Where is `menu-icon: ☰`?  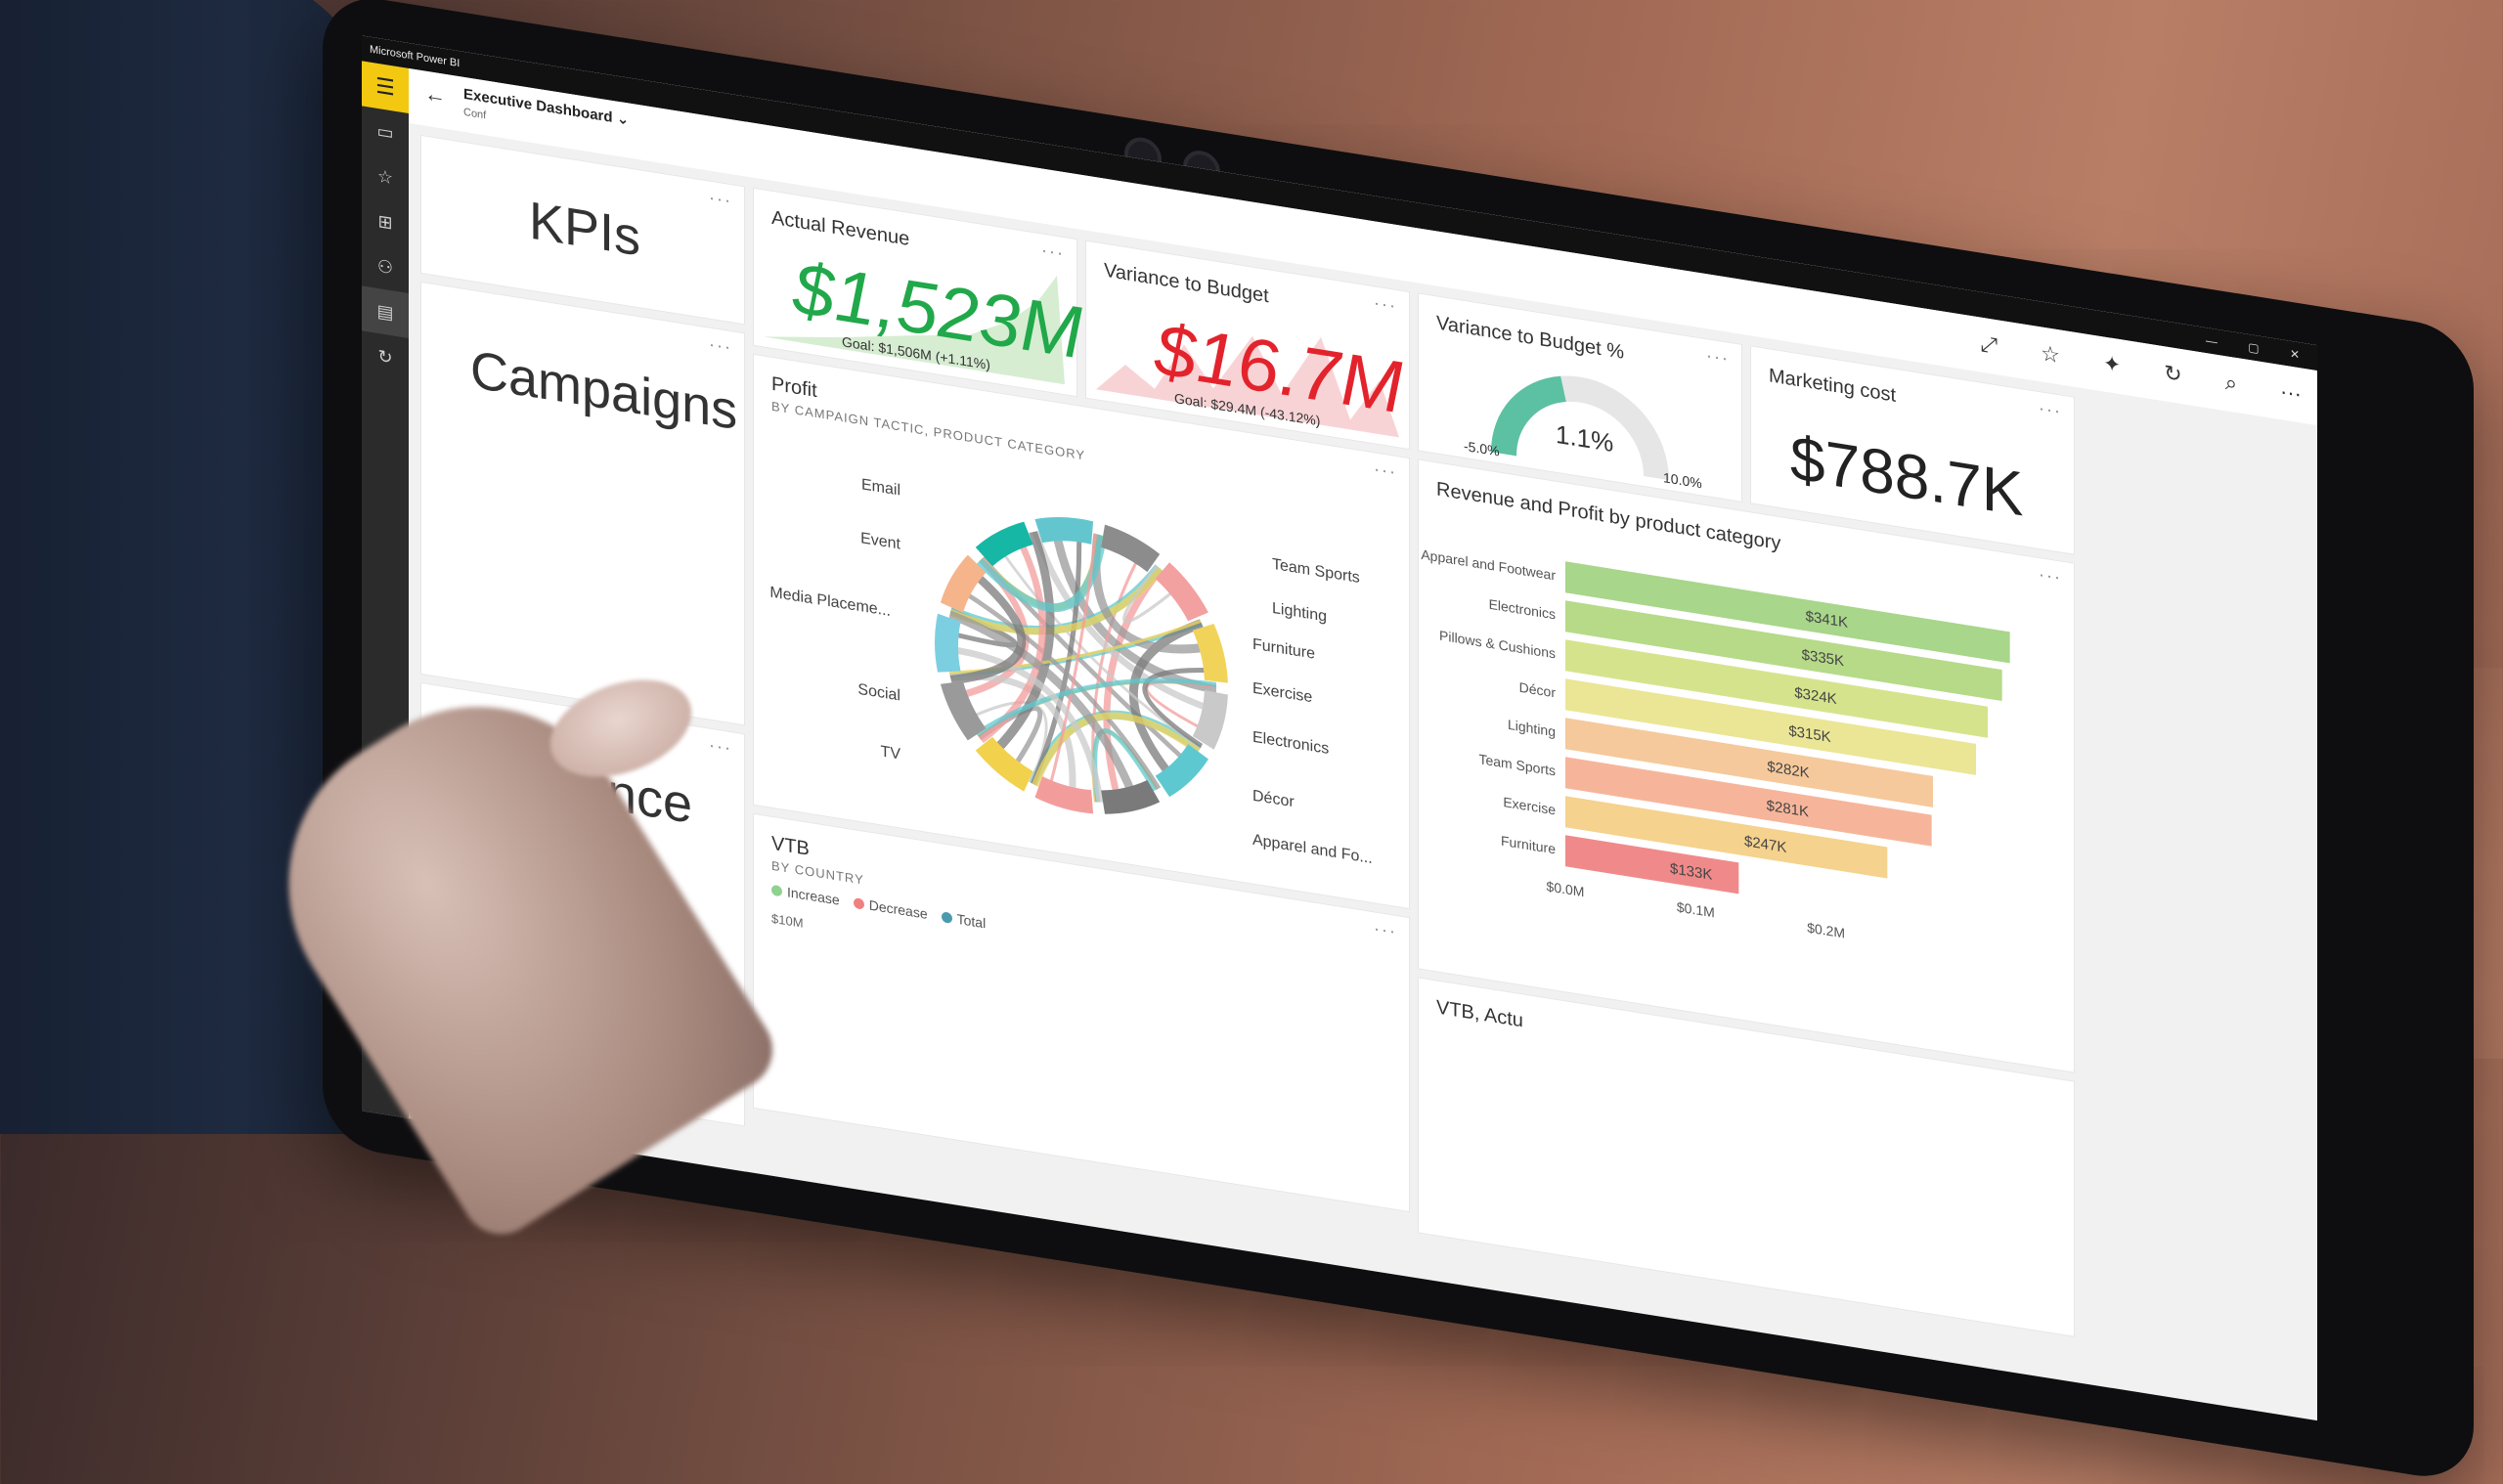
menu-icon: ☰ is located at coordinates (385, 87).